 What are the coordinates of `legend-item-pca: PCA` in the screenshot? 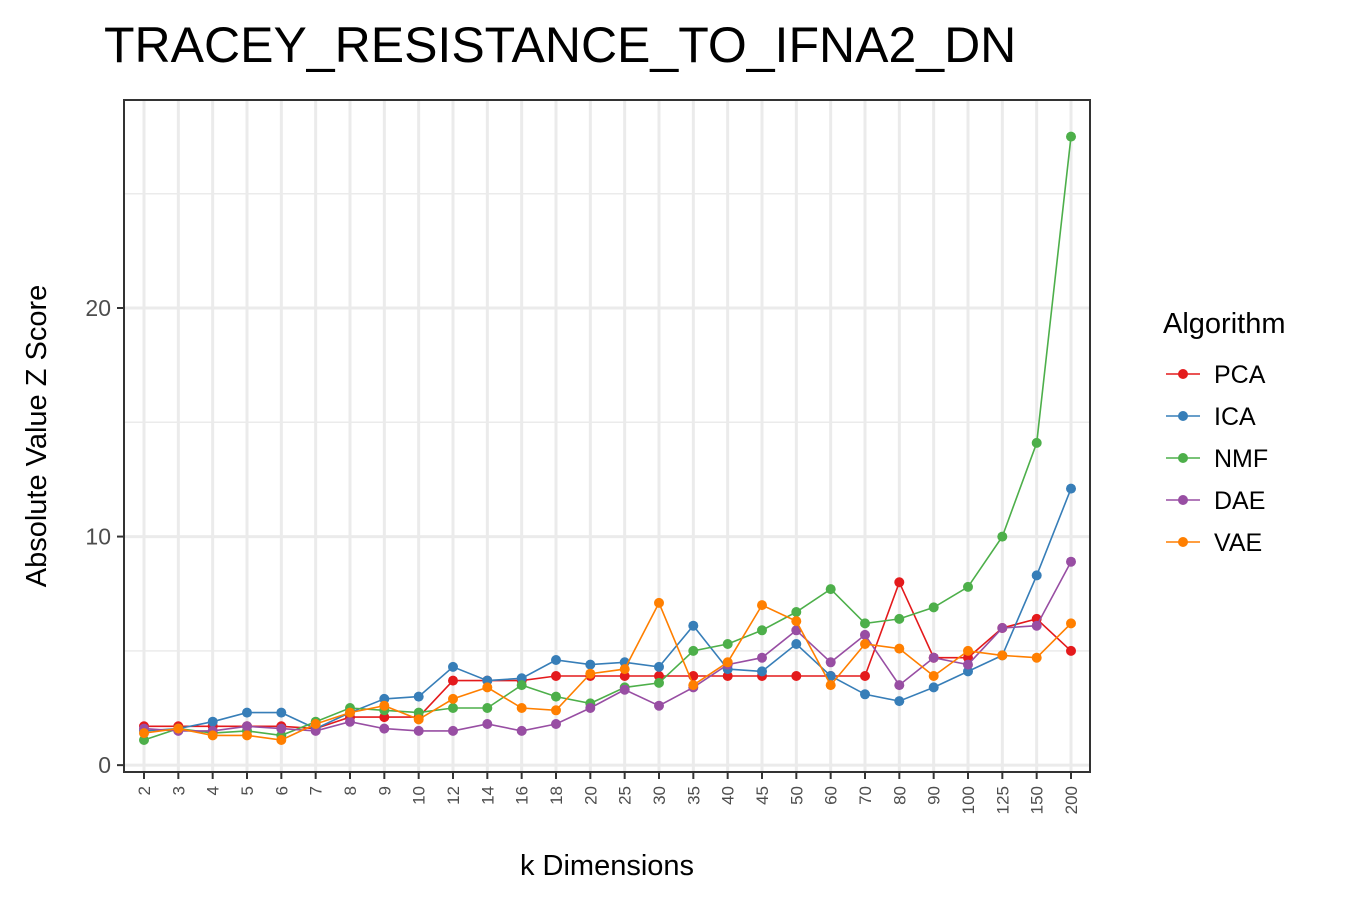 It's located at (1216, 375).